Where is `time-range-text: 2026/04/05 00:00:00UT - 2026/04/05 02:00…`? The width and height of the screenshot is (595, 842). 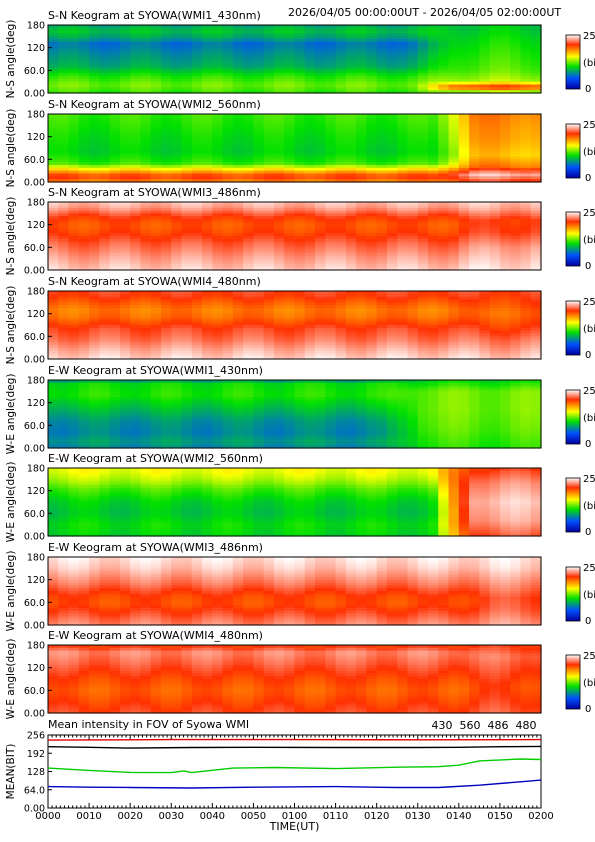 time-range-text: 2026/04/05 00:00:00UT - 2026/04/05 02:00… is located at coordinates (424, 12).